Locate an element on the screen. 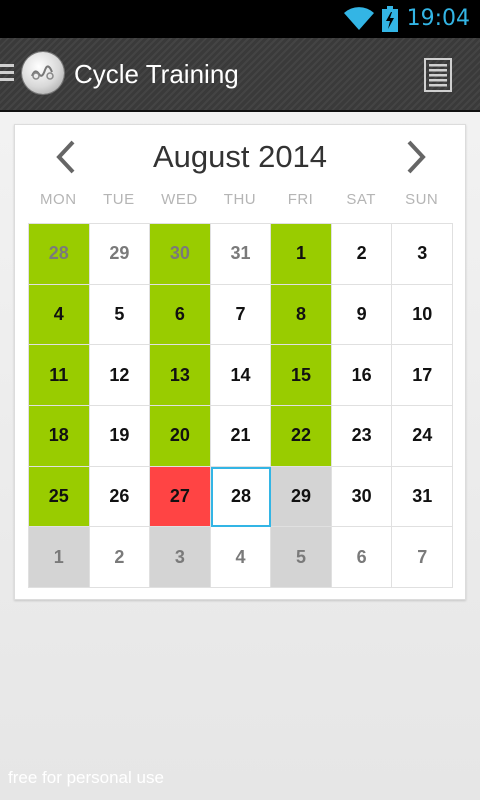 The width and height of the screenshot is (480, 800). calendar-day-cell: 25 is located at coordinates (59, 497).